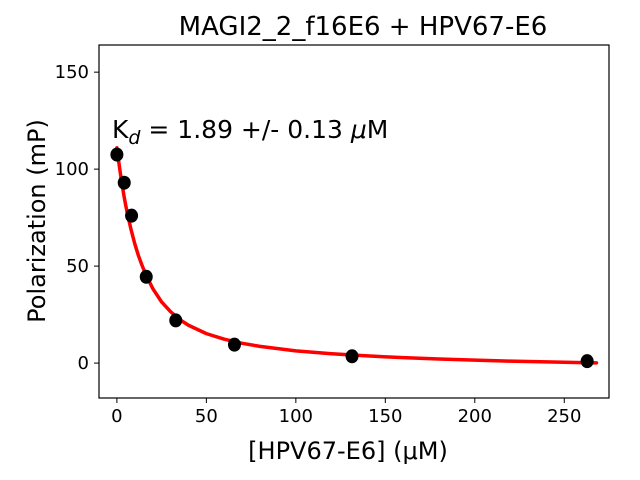  What do you see at coordinates (116, 416) in the screenshot?
I see `x-tick-label: 0` at bounding box center [116, 416].